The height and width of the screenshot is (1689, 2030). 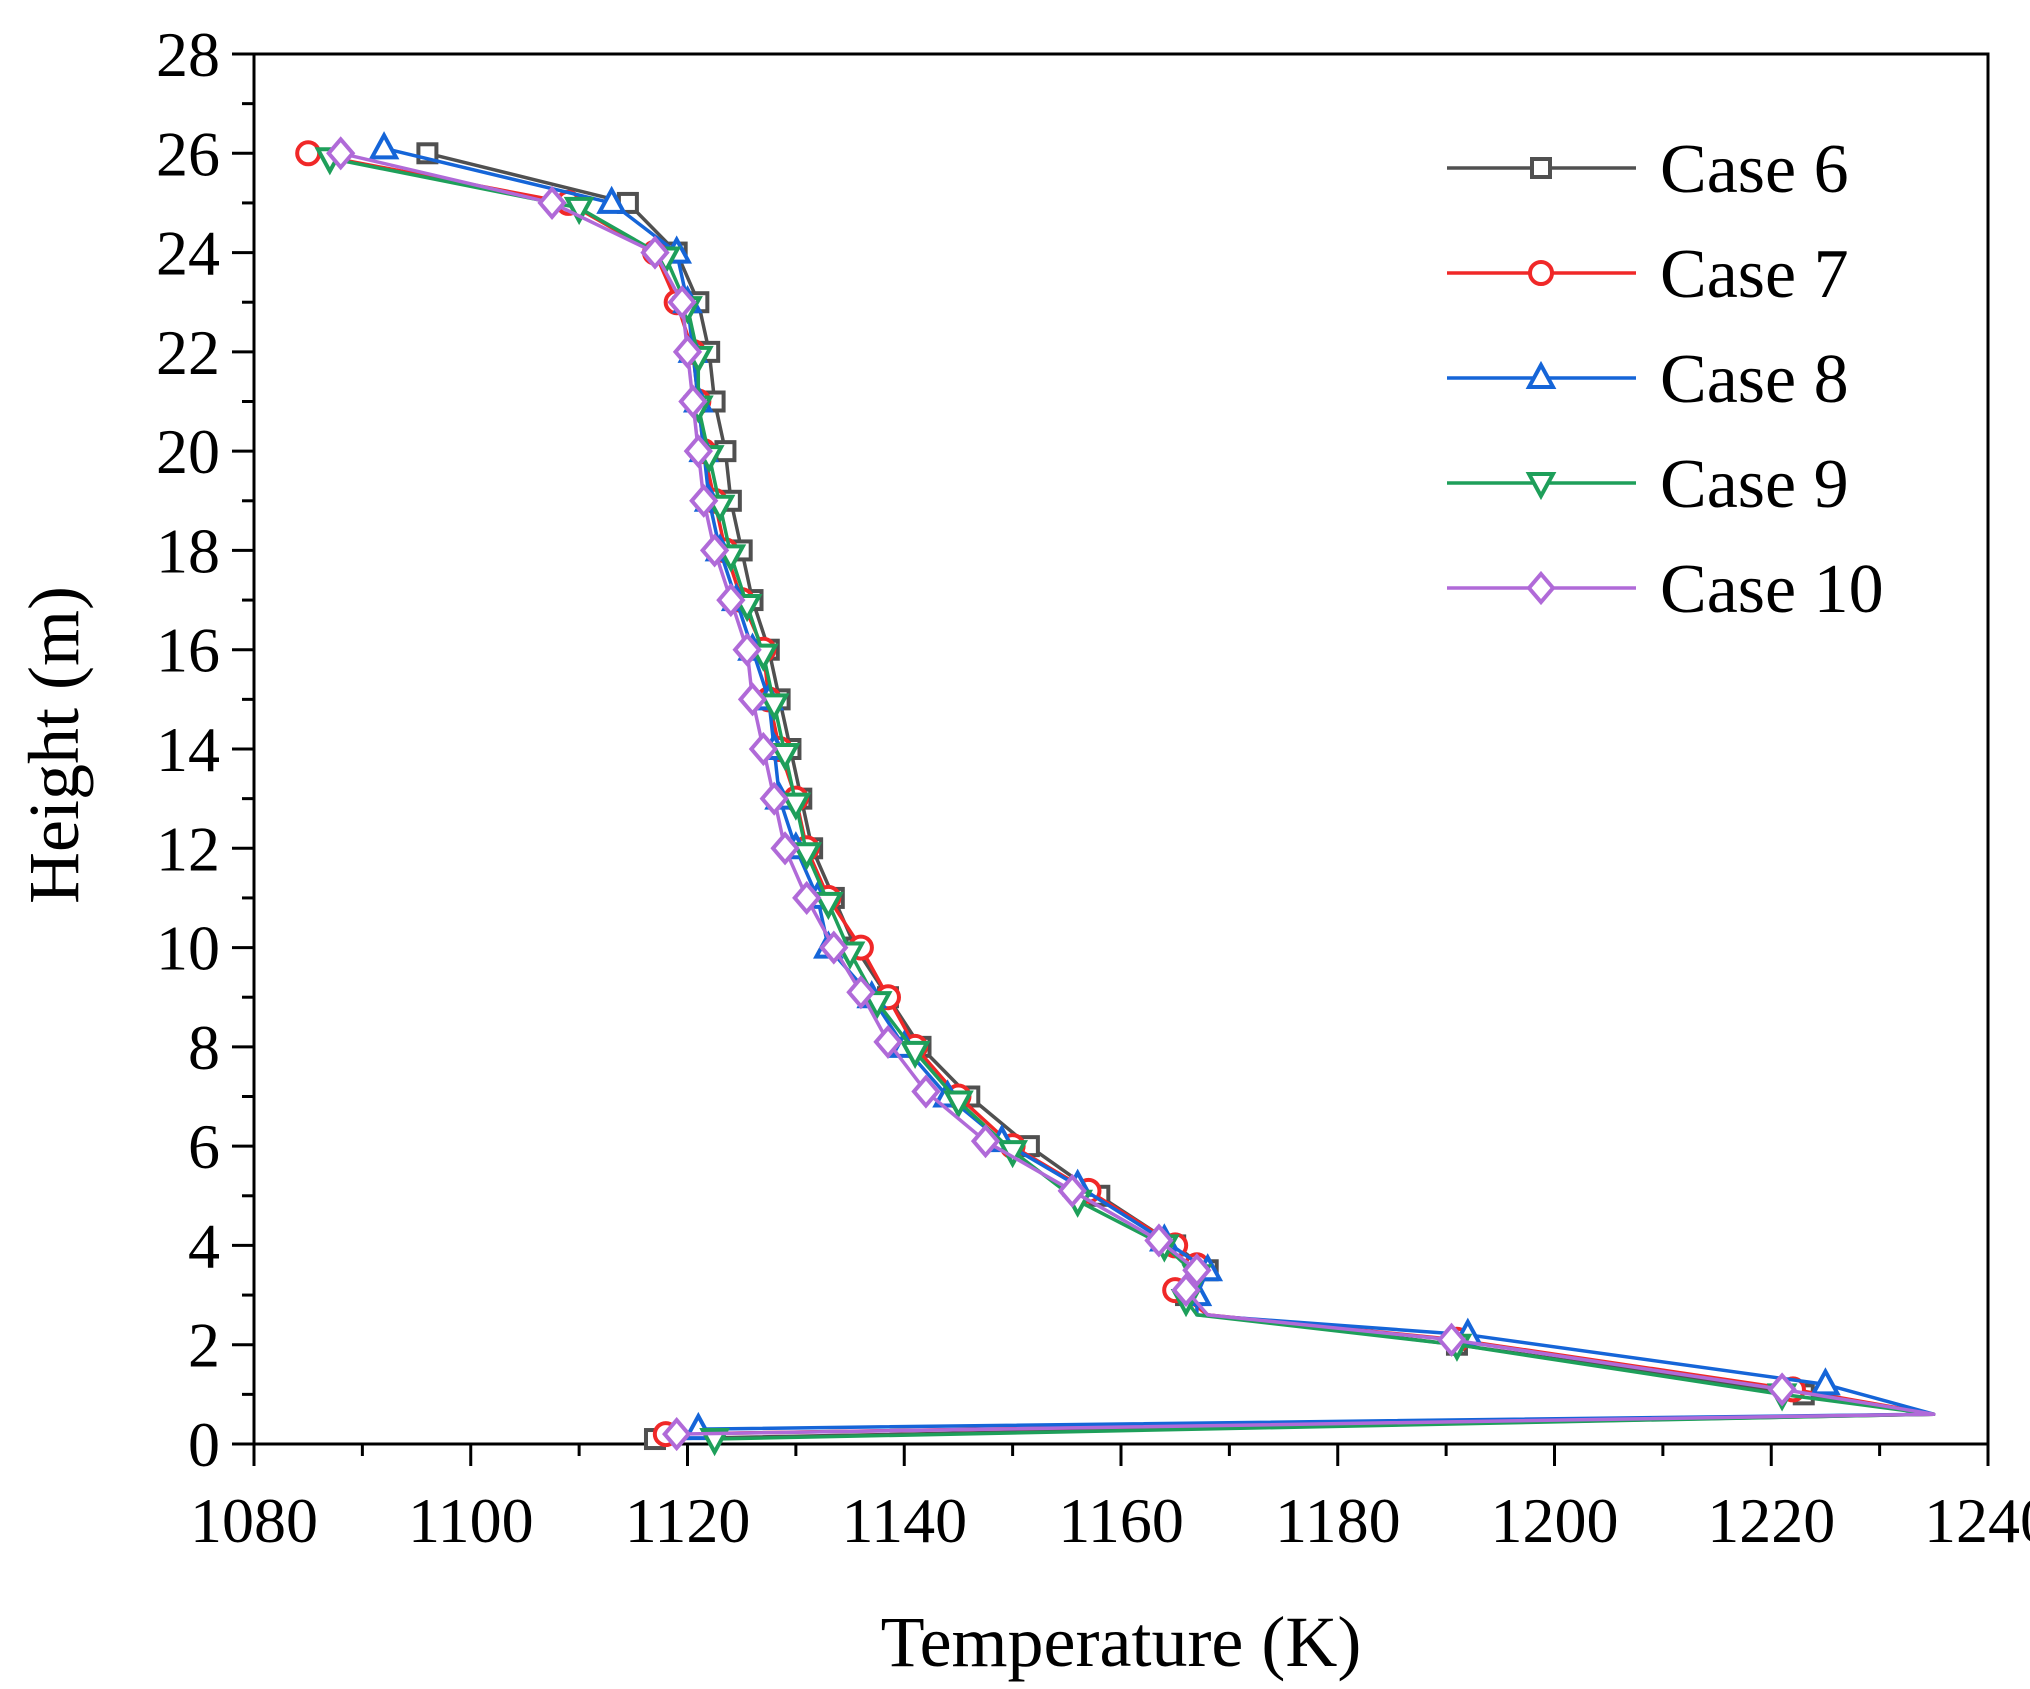 I want to click on y-tick-label: 26, so click(x=188, y=153).